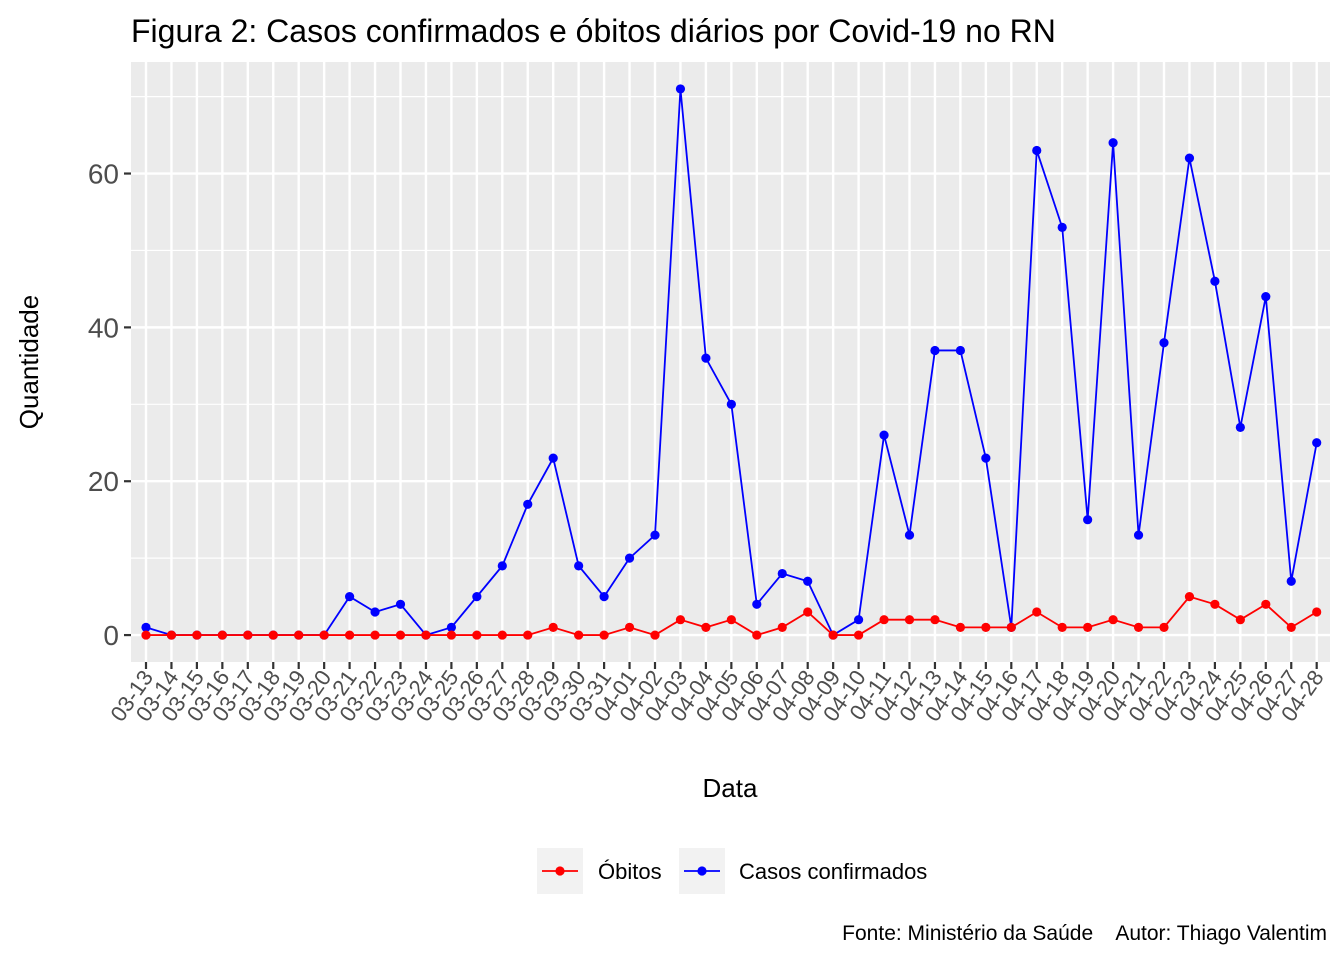 Image resolution: width=1344 pixels, height=960 pixels. What do you see at coordinates (630, 871) in the screenshot?
I see `legend-label: Óbitos` at bounding box center [630, 871].